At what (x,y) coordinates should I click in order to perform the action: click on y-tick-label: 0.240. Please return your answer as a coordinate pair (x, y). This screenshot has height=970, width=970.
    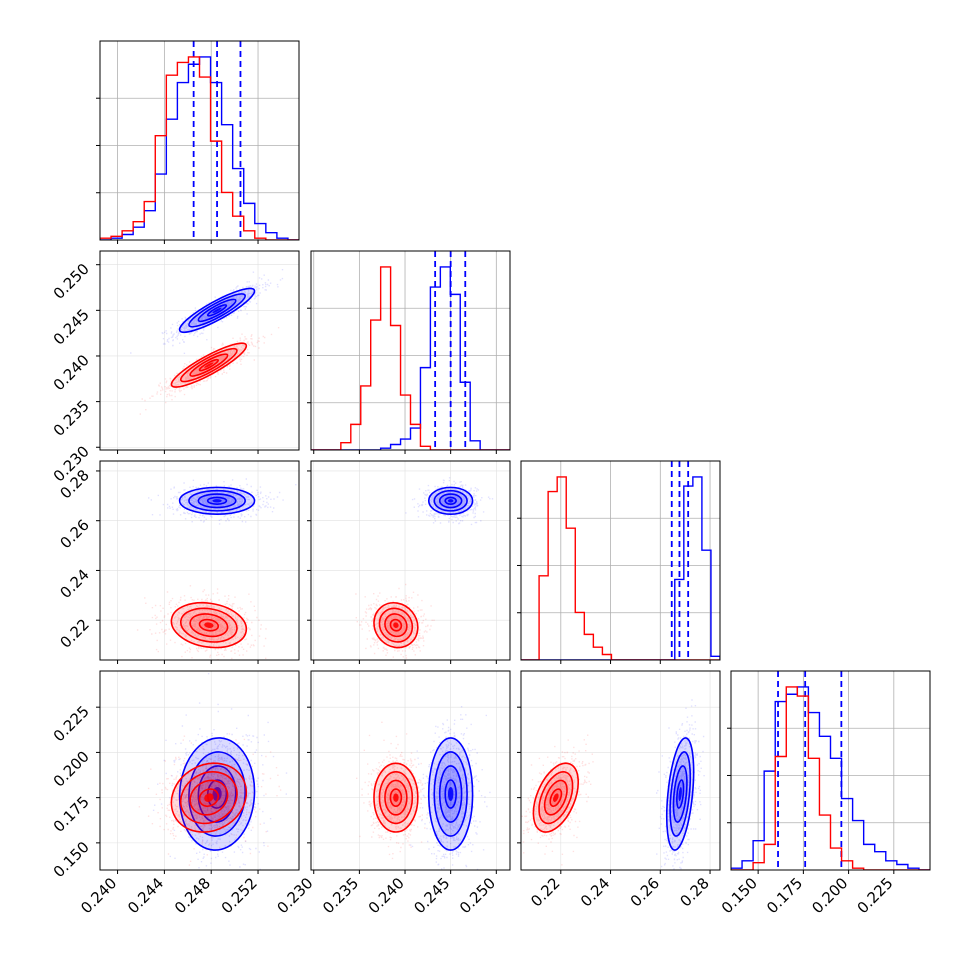
    Looking at the image, I should click on (71, 372).